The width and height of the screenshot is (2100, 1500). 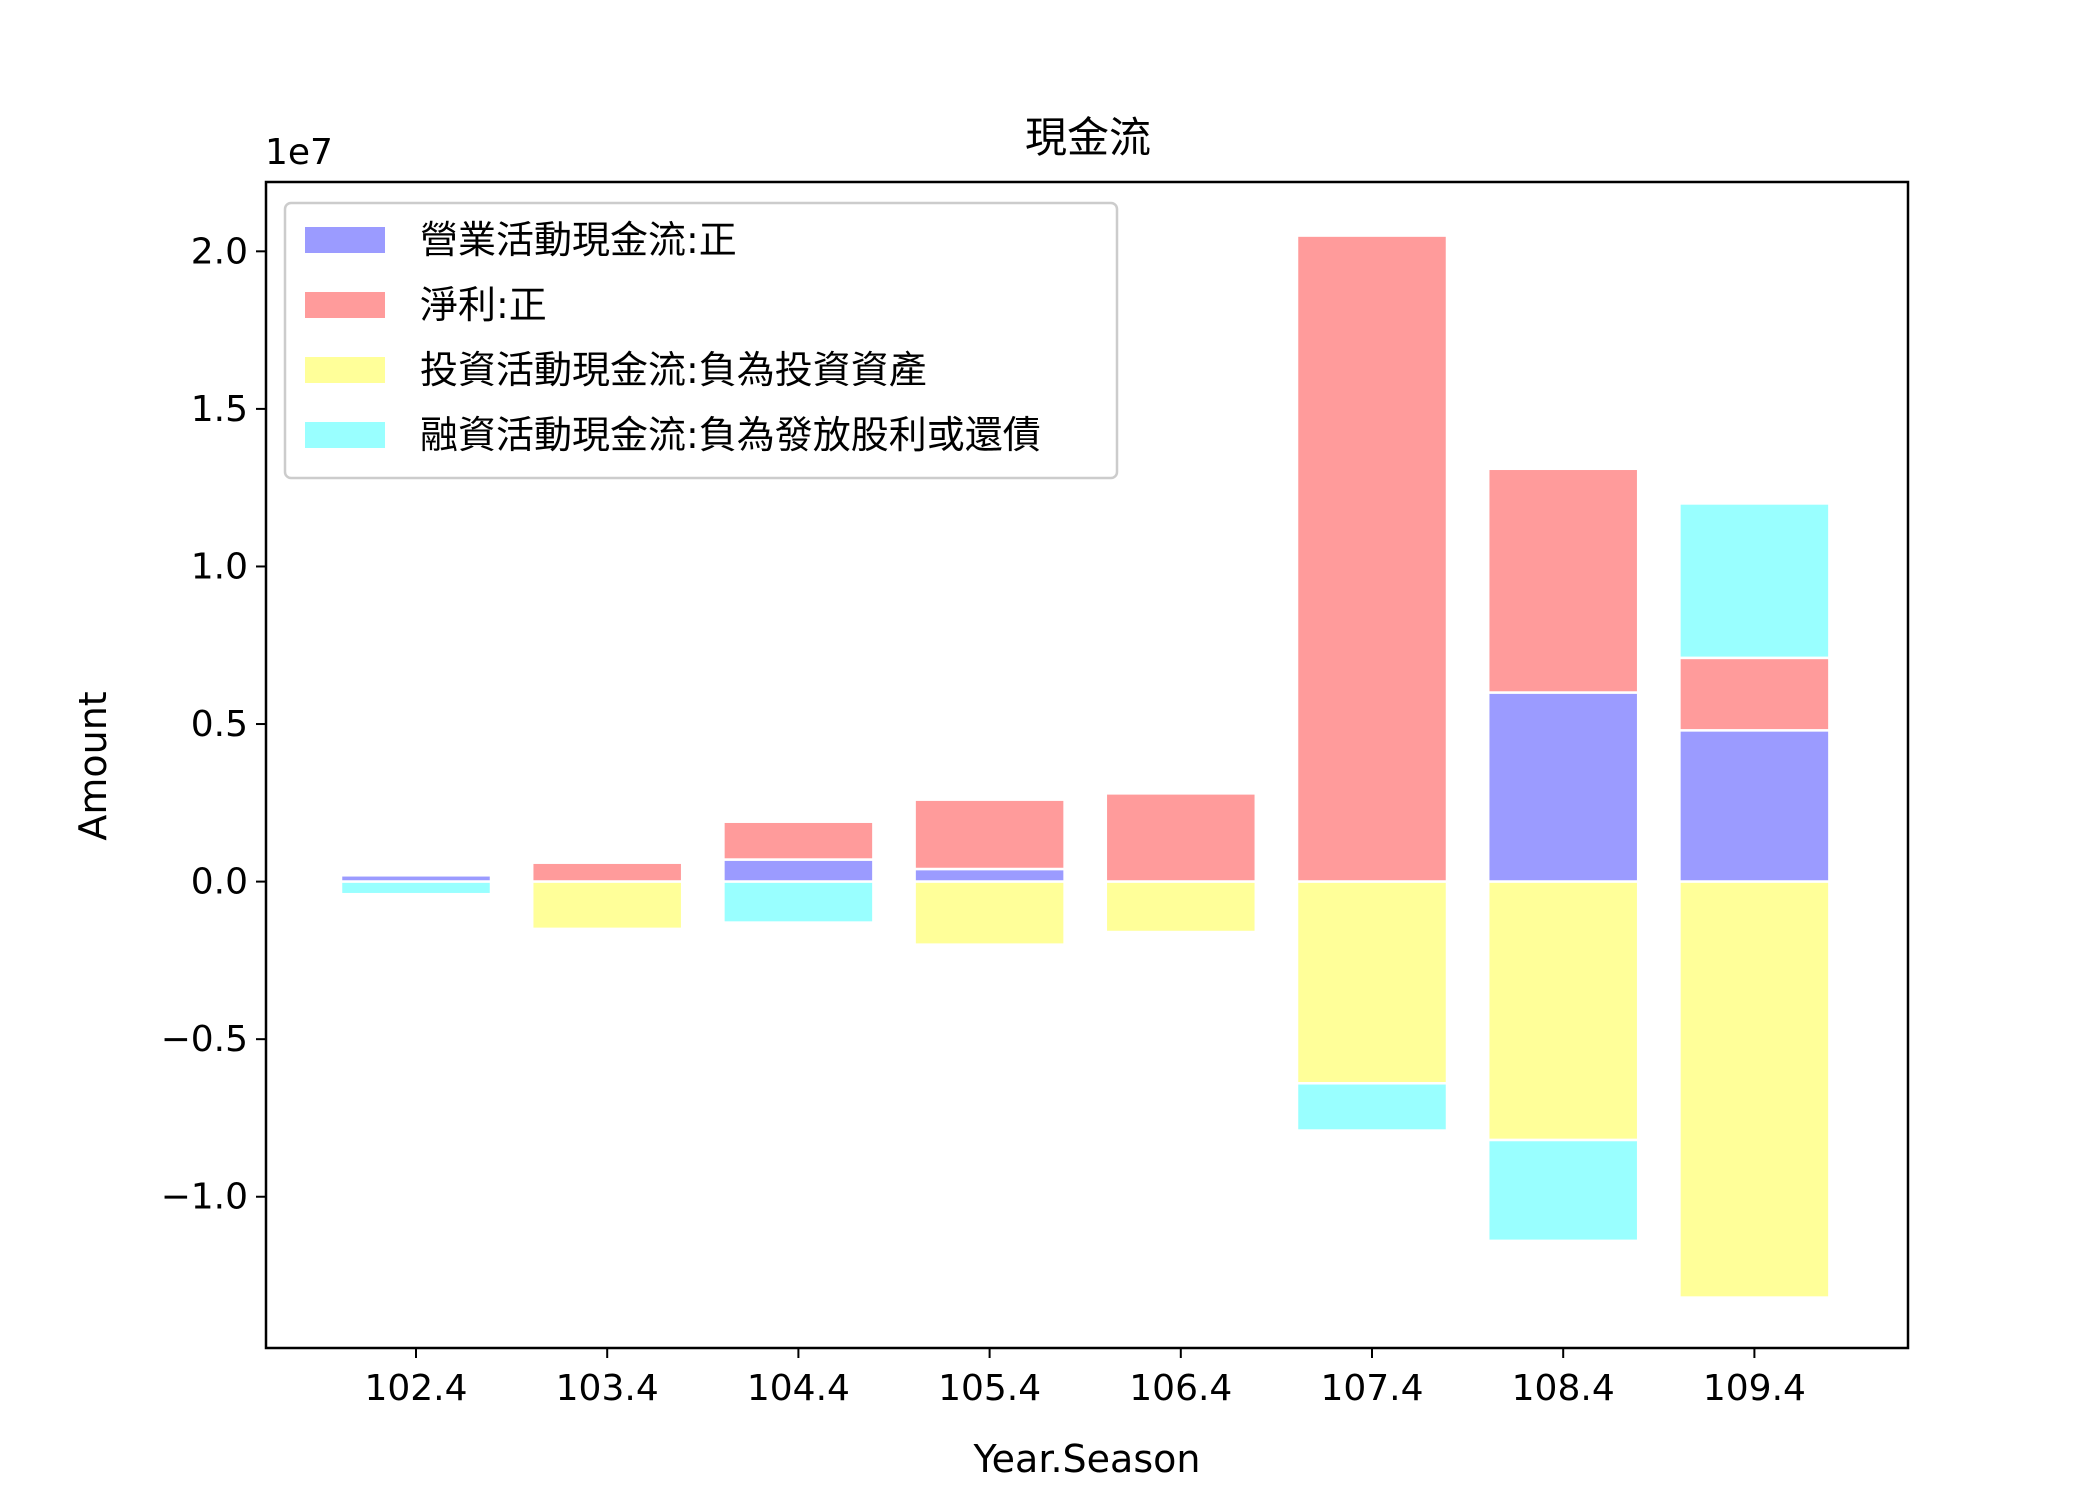 What do you see at coordinates (1180, 1388) in the screenshot?
I see `x-tick-label: 106.4` at bounding box center [1180, 1388].